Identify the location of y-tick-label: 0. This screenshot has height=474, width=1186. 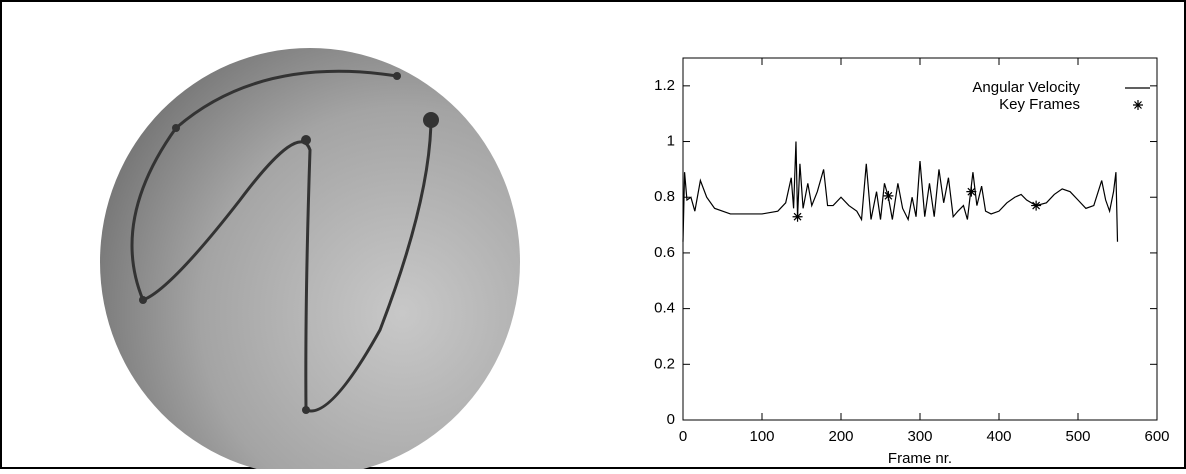
(671, 419).